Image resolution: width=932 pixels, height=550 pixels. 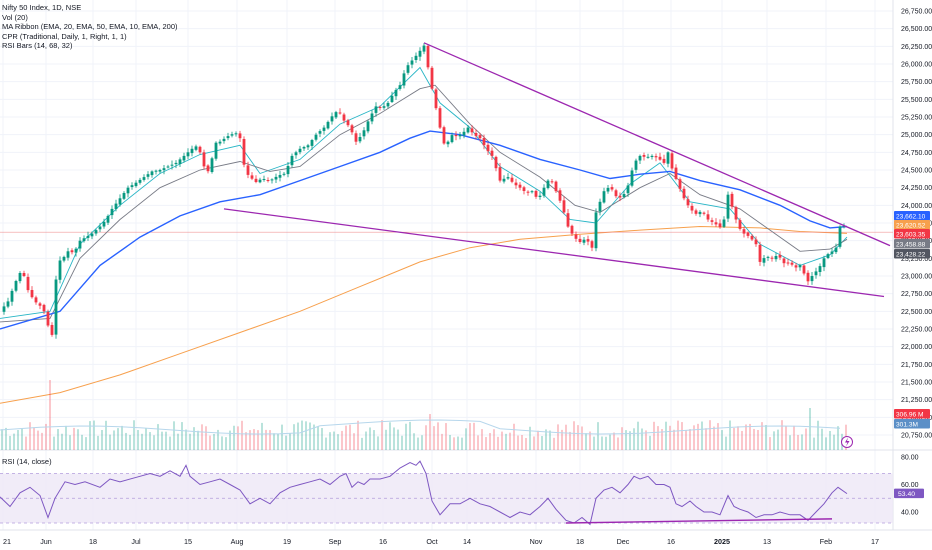 What do you see at coordinates (910, 485) in the screenshot?
I see `rsi-tick-label: 60.00` at bounding box center [910, 485].